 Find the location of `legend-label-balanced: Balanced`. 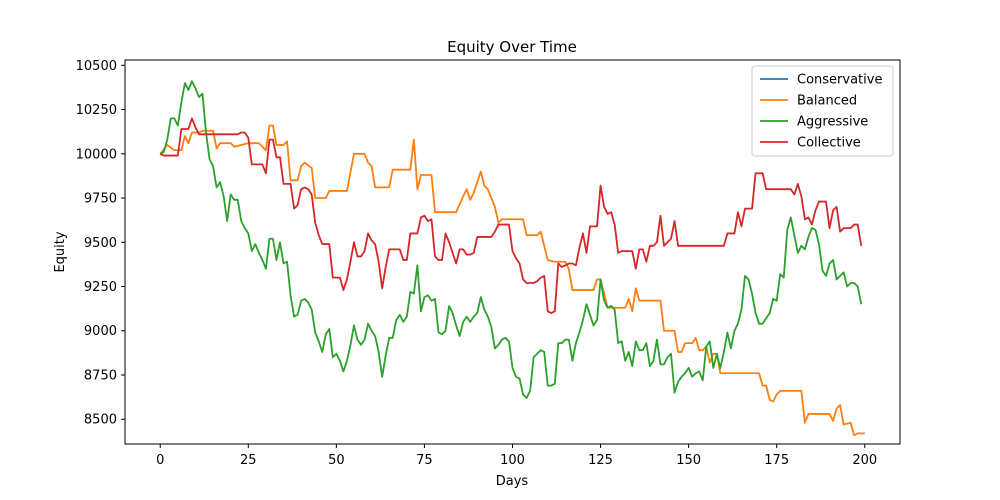

legend-label-balanced: Balanced is located at coordinates (827, 101).